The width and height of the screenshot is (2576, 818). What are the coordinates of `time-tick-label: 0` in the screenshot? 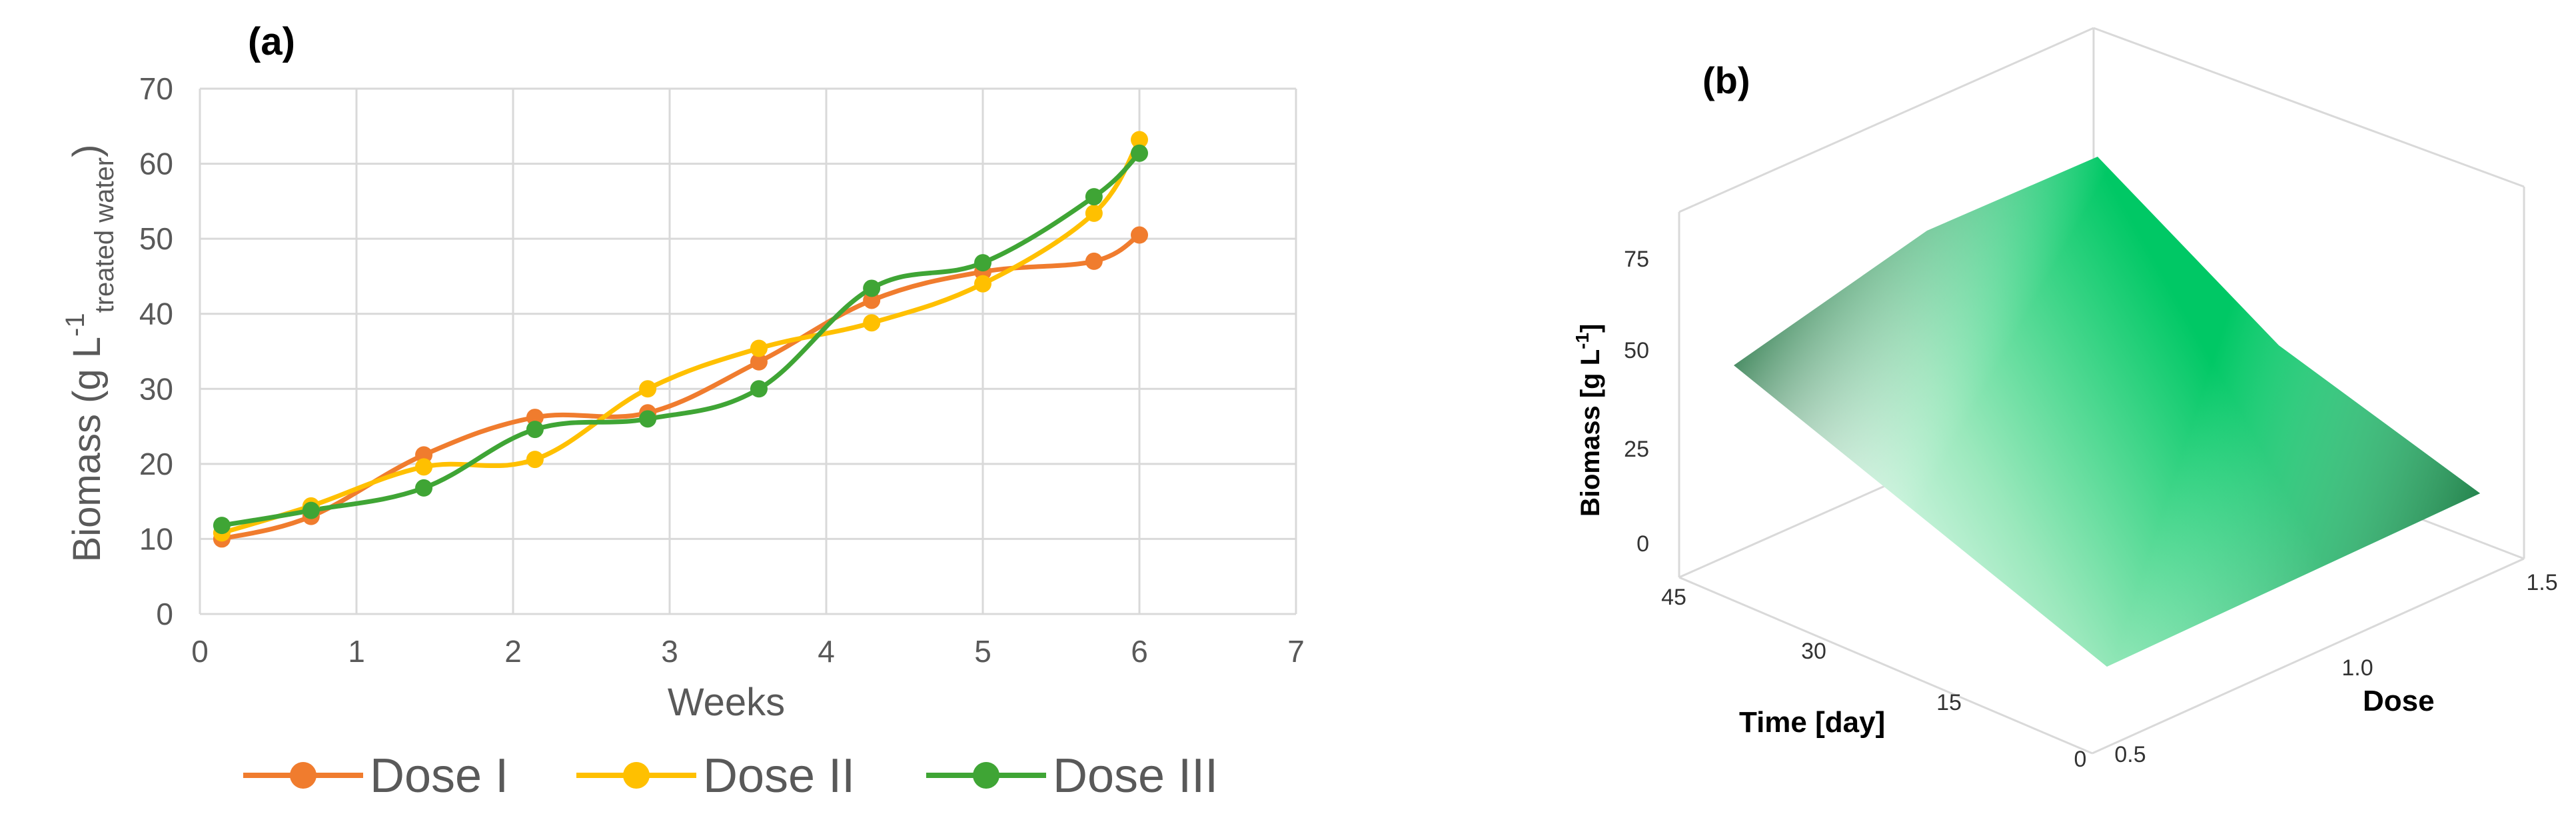 It's located at (2080, 759).